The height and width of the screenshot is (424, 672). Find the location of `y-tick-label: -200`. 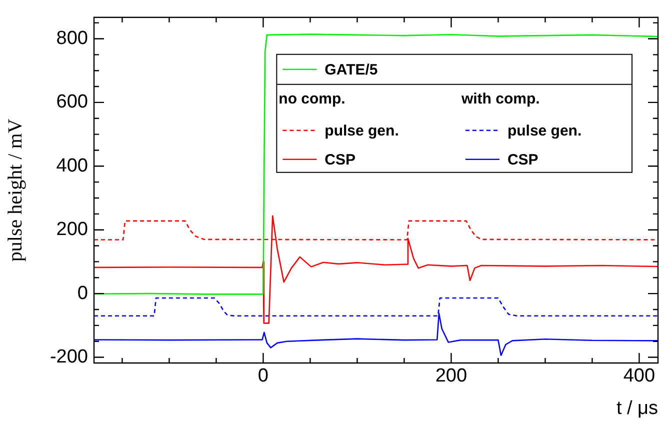

y-tick-label: -200 is located at coordinates (69, 357).